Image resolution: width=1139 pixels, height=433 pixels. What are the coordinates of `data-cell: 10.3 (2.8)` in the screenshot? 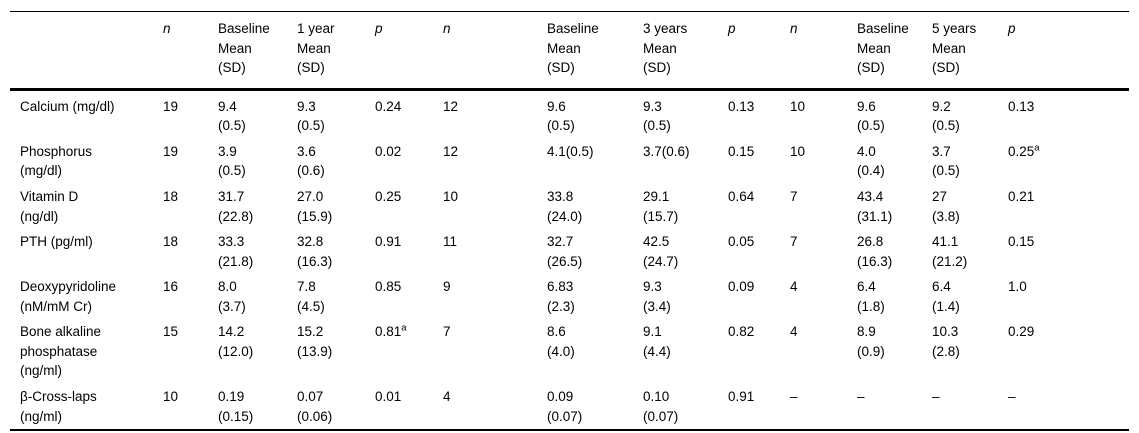 It's located at (946, 341).